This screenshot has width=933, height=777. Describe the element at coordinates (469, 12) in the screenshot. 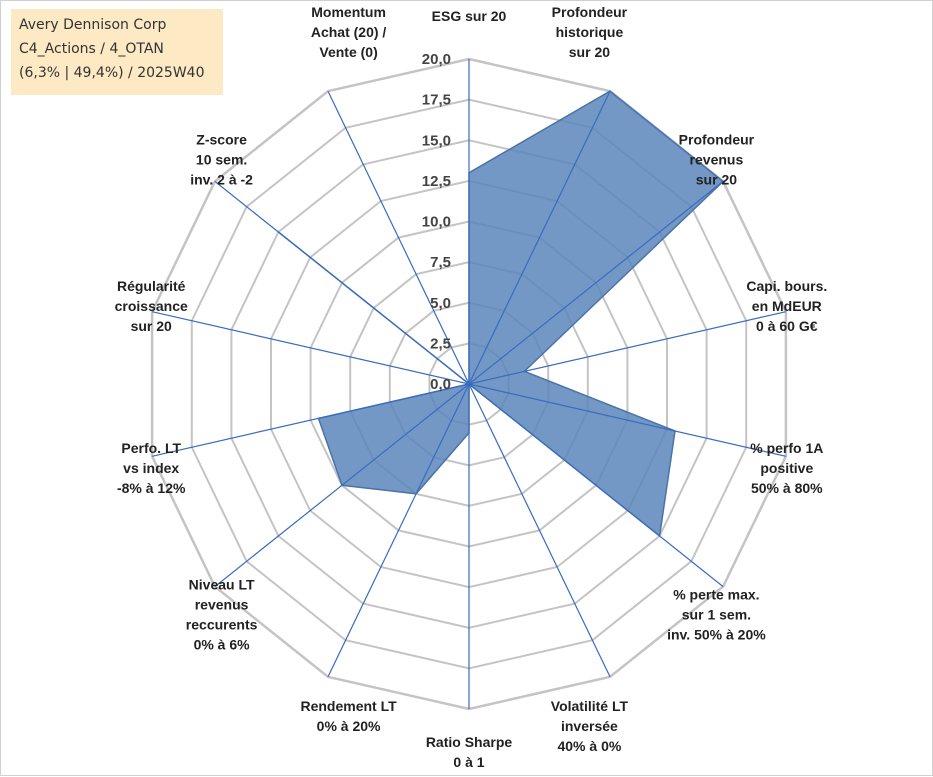

I see `axis-label: NoteESG sur 20` at that location.